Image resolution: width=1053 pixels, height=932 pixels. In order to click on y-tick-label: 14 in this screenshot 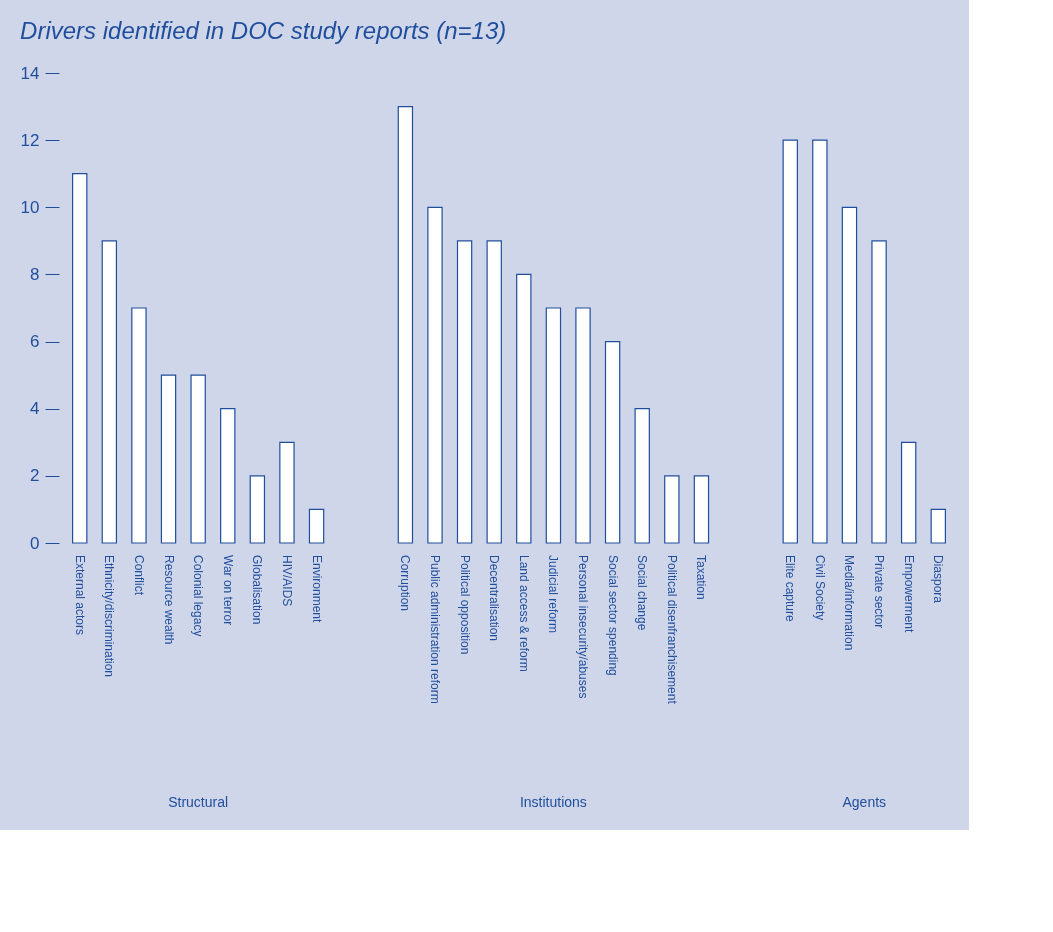, I will do `click(30, 73)`.